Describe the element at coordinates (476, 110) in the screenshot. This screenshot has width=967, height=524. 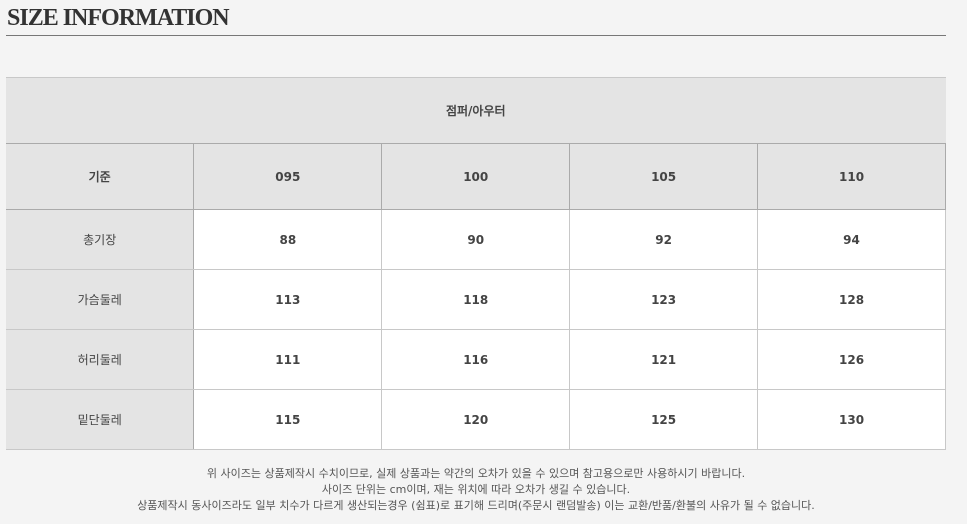
I see `table-caption: 점퍼/아우터` at that location.